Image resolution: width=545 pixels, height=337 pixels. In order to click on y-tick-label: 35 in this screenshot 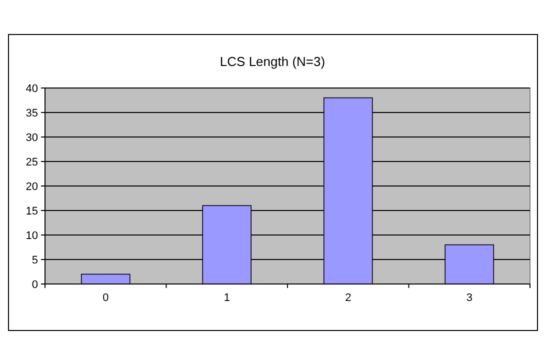, I will do `click(32, 113)`.